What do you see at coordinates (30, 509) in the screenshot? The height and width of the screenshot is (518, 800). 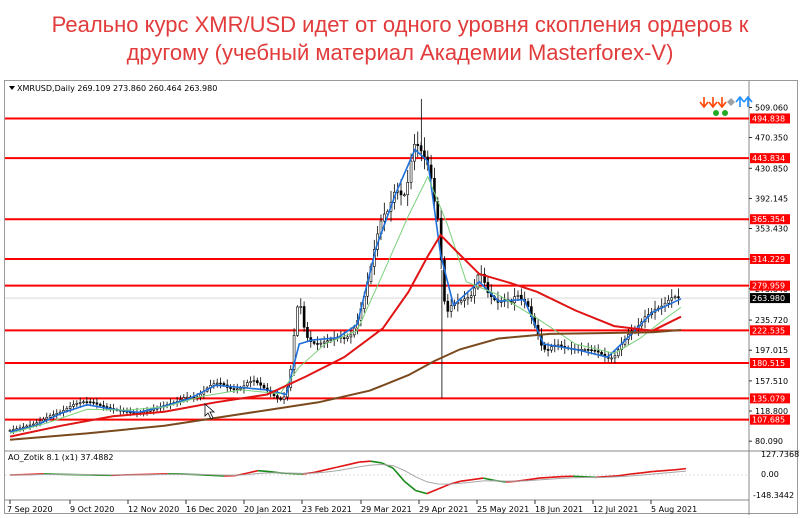 I see `time-tick-label: 7 Sep 2020` at bounding box center [30, 509].